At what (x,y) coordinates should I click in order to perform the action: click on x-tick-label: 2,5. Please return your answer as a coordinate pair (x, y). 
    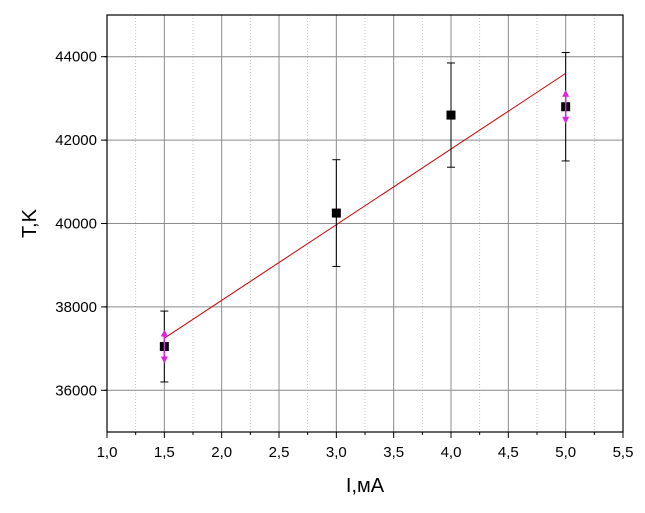
    Looking at the image, I should click on (279, 452).